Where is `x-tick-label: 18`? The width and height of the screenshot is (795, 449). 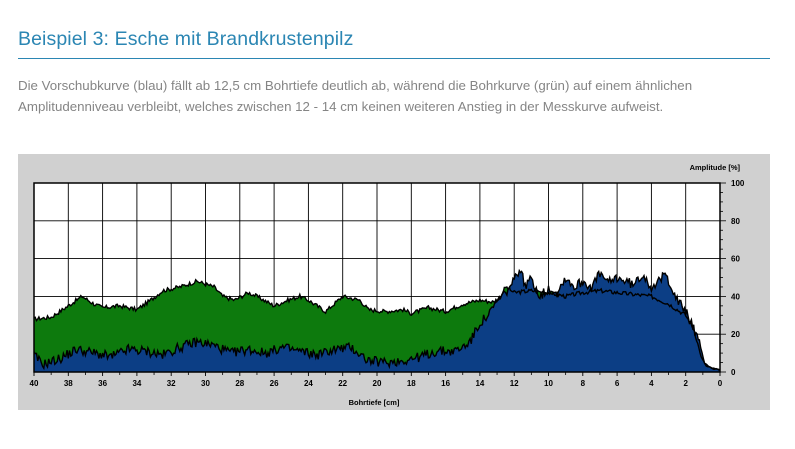
x-tick-label: 18 is located at coordinates (411, 383).